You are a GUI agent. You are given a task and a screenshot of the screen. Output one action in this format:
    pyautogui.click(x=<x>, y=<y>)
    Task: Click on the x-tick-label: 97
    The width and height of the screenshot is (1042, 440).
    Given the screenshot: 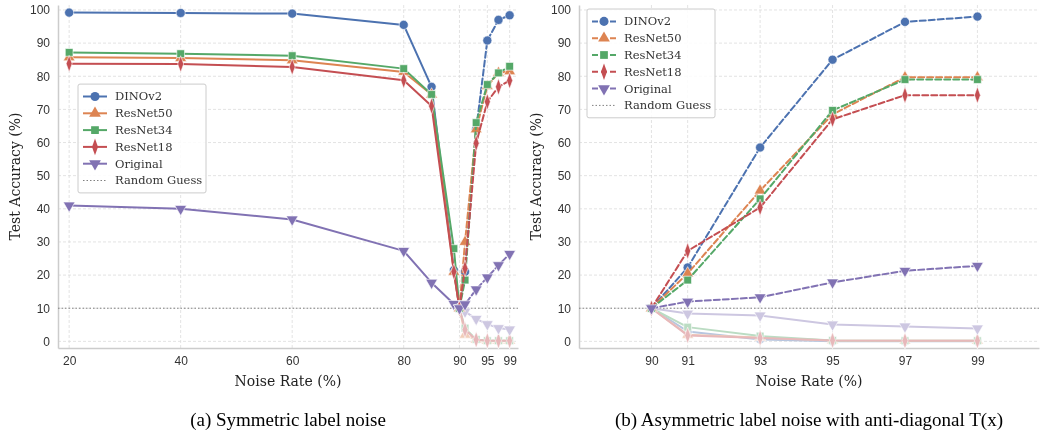 What is the action you would take?
    pyautogui.click(x=905, y=360)
    